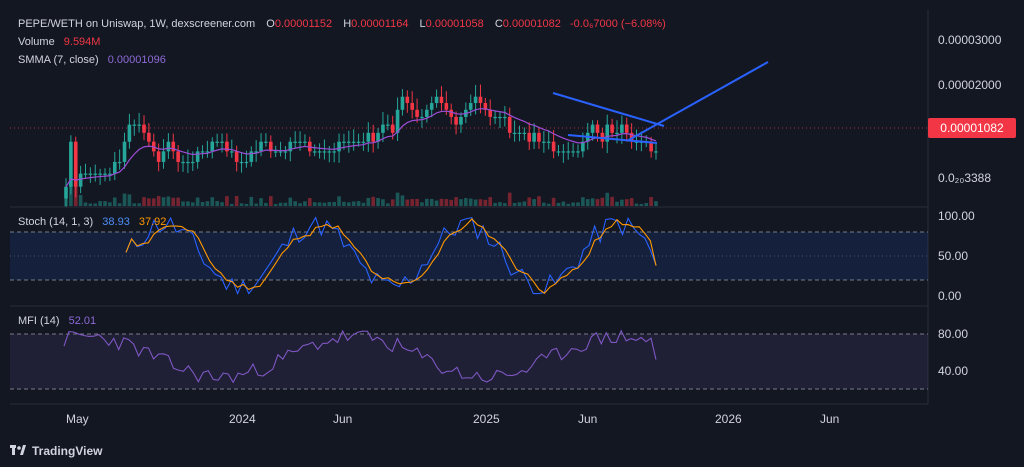 The height and width of the screenshot is (467, 1024). What do you see at coordinates (380, 24) in the screenshot?
I see `high-value: 0.00001164` at bounding box center [380, 24].